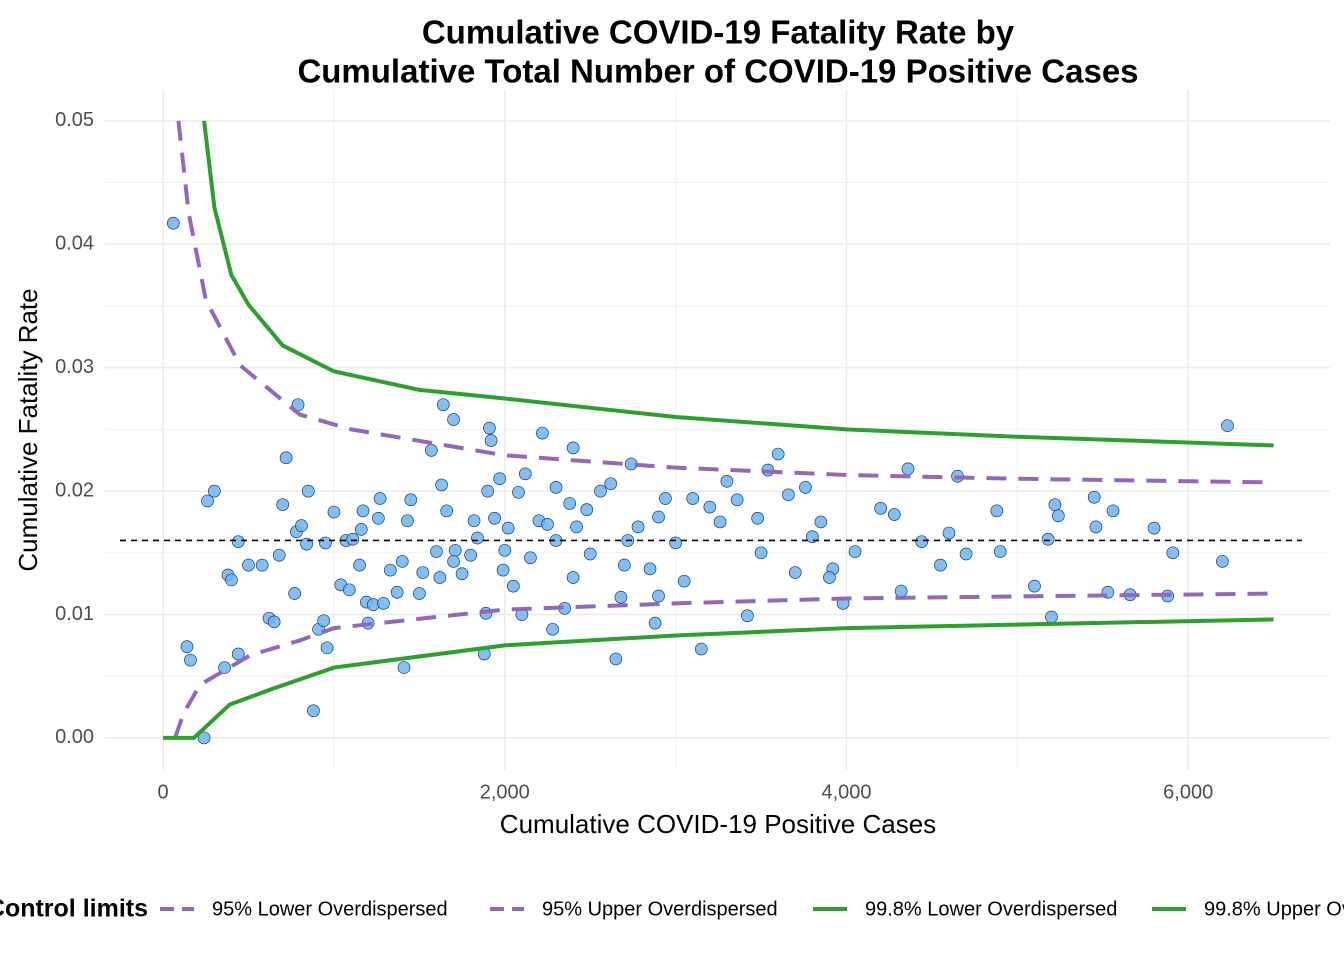  Describe the element at coordinates (74, 737) in the screenshot. I see `y-tick-label: 0.00` at that location.